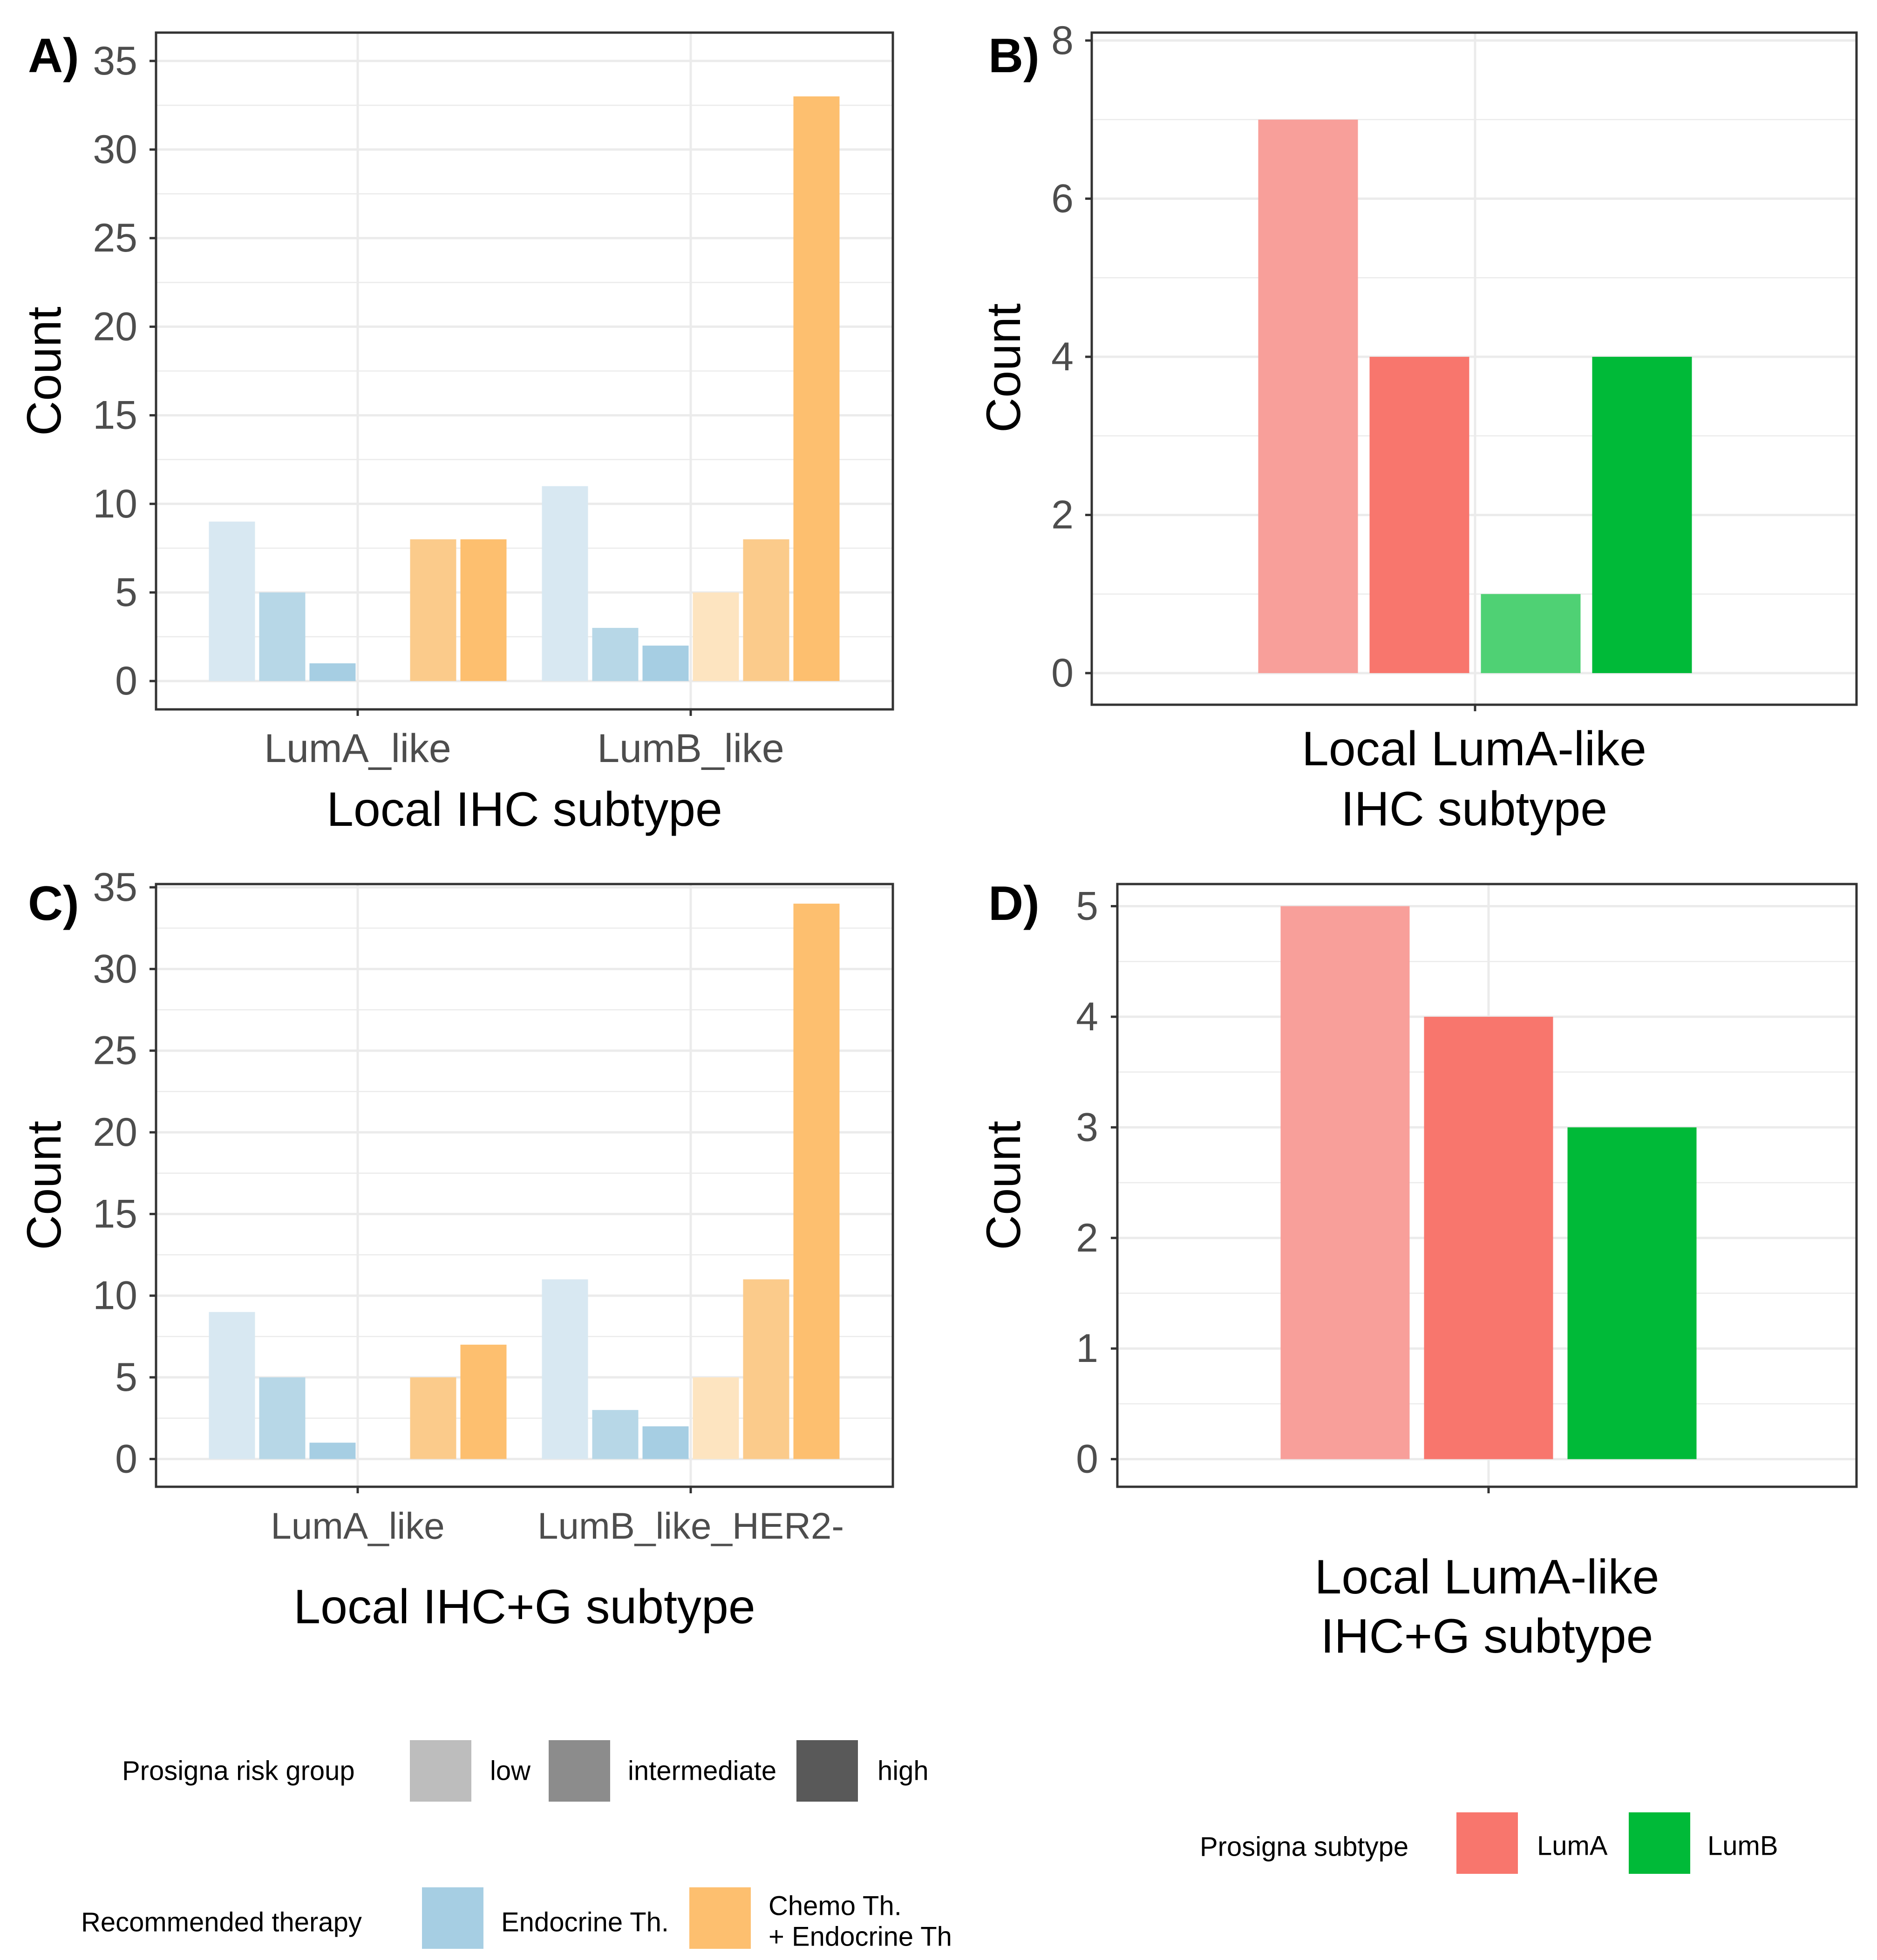  Describe the element at coordinates (53, 904) in the screenshot. I see `panel-c-label: C)` at that location.